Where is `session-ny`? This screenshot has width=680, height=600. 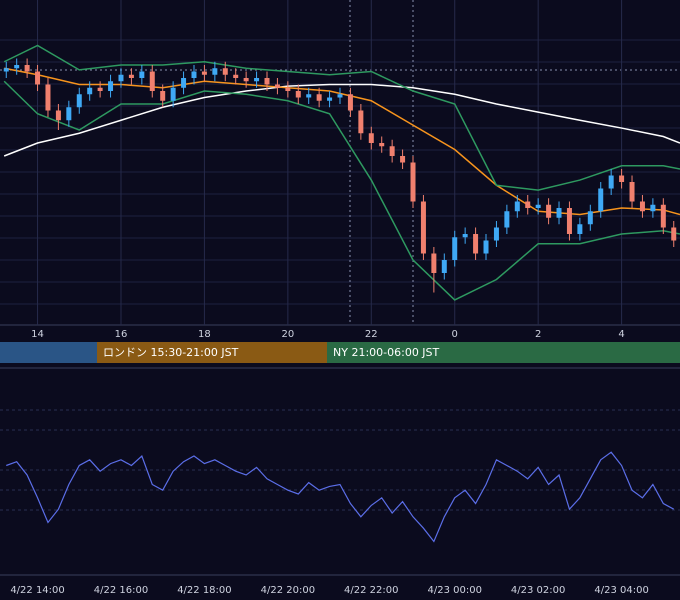 session-ny is located at coordinates (503, 352).